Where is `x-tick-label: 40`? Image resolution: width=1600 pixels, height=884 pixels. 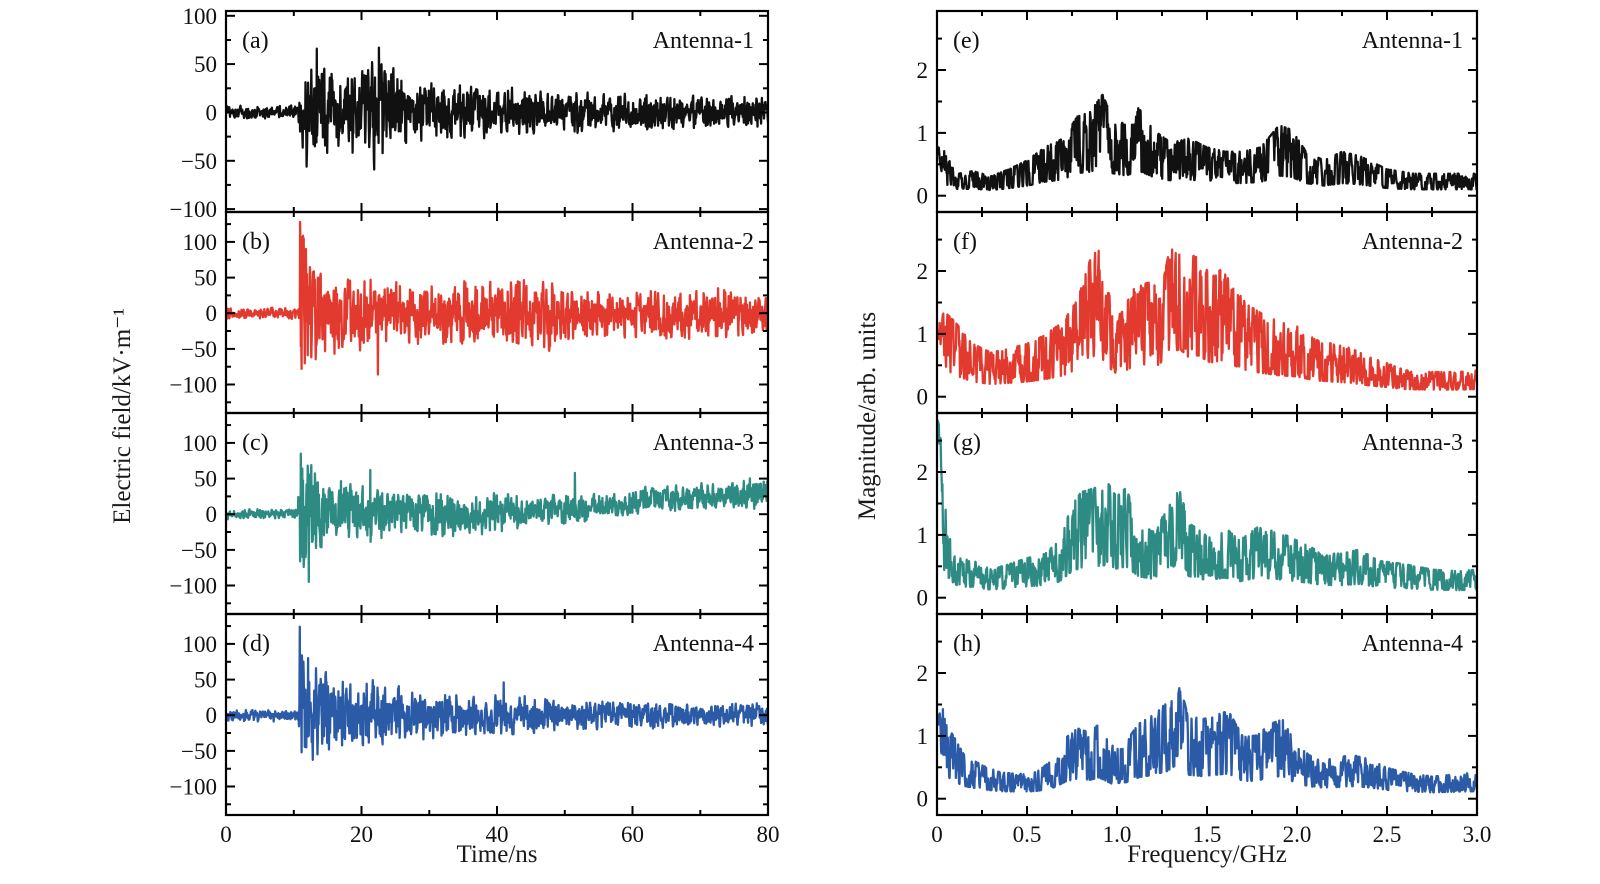
x-tick-label: 40 is located at coordinates (497, 834).